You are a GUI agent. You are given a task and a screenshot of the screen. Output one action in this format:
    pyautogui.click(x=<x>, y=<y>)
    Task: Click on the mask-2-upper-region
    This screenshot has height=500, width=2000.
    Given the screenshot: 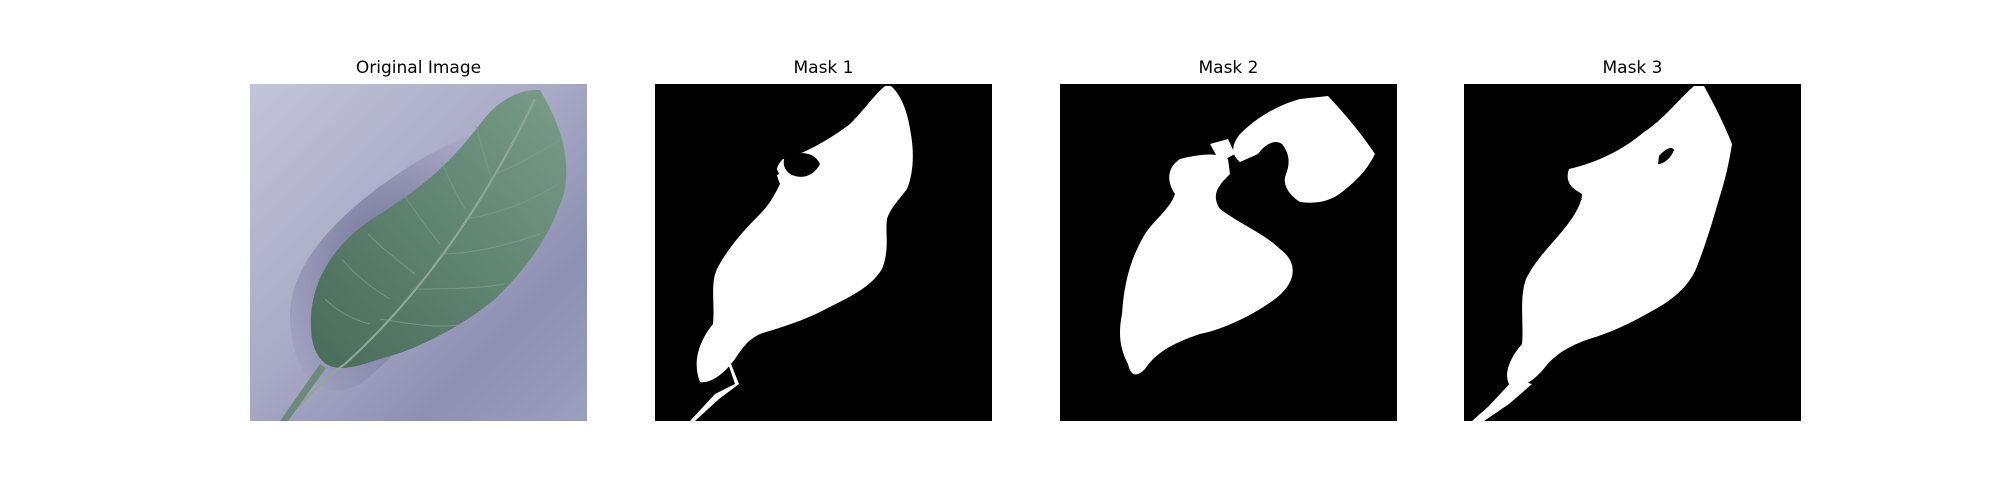 What is the action you would take?
    pyautogui.click(x=1304, y=149)
    